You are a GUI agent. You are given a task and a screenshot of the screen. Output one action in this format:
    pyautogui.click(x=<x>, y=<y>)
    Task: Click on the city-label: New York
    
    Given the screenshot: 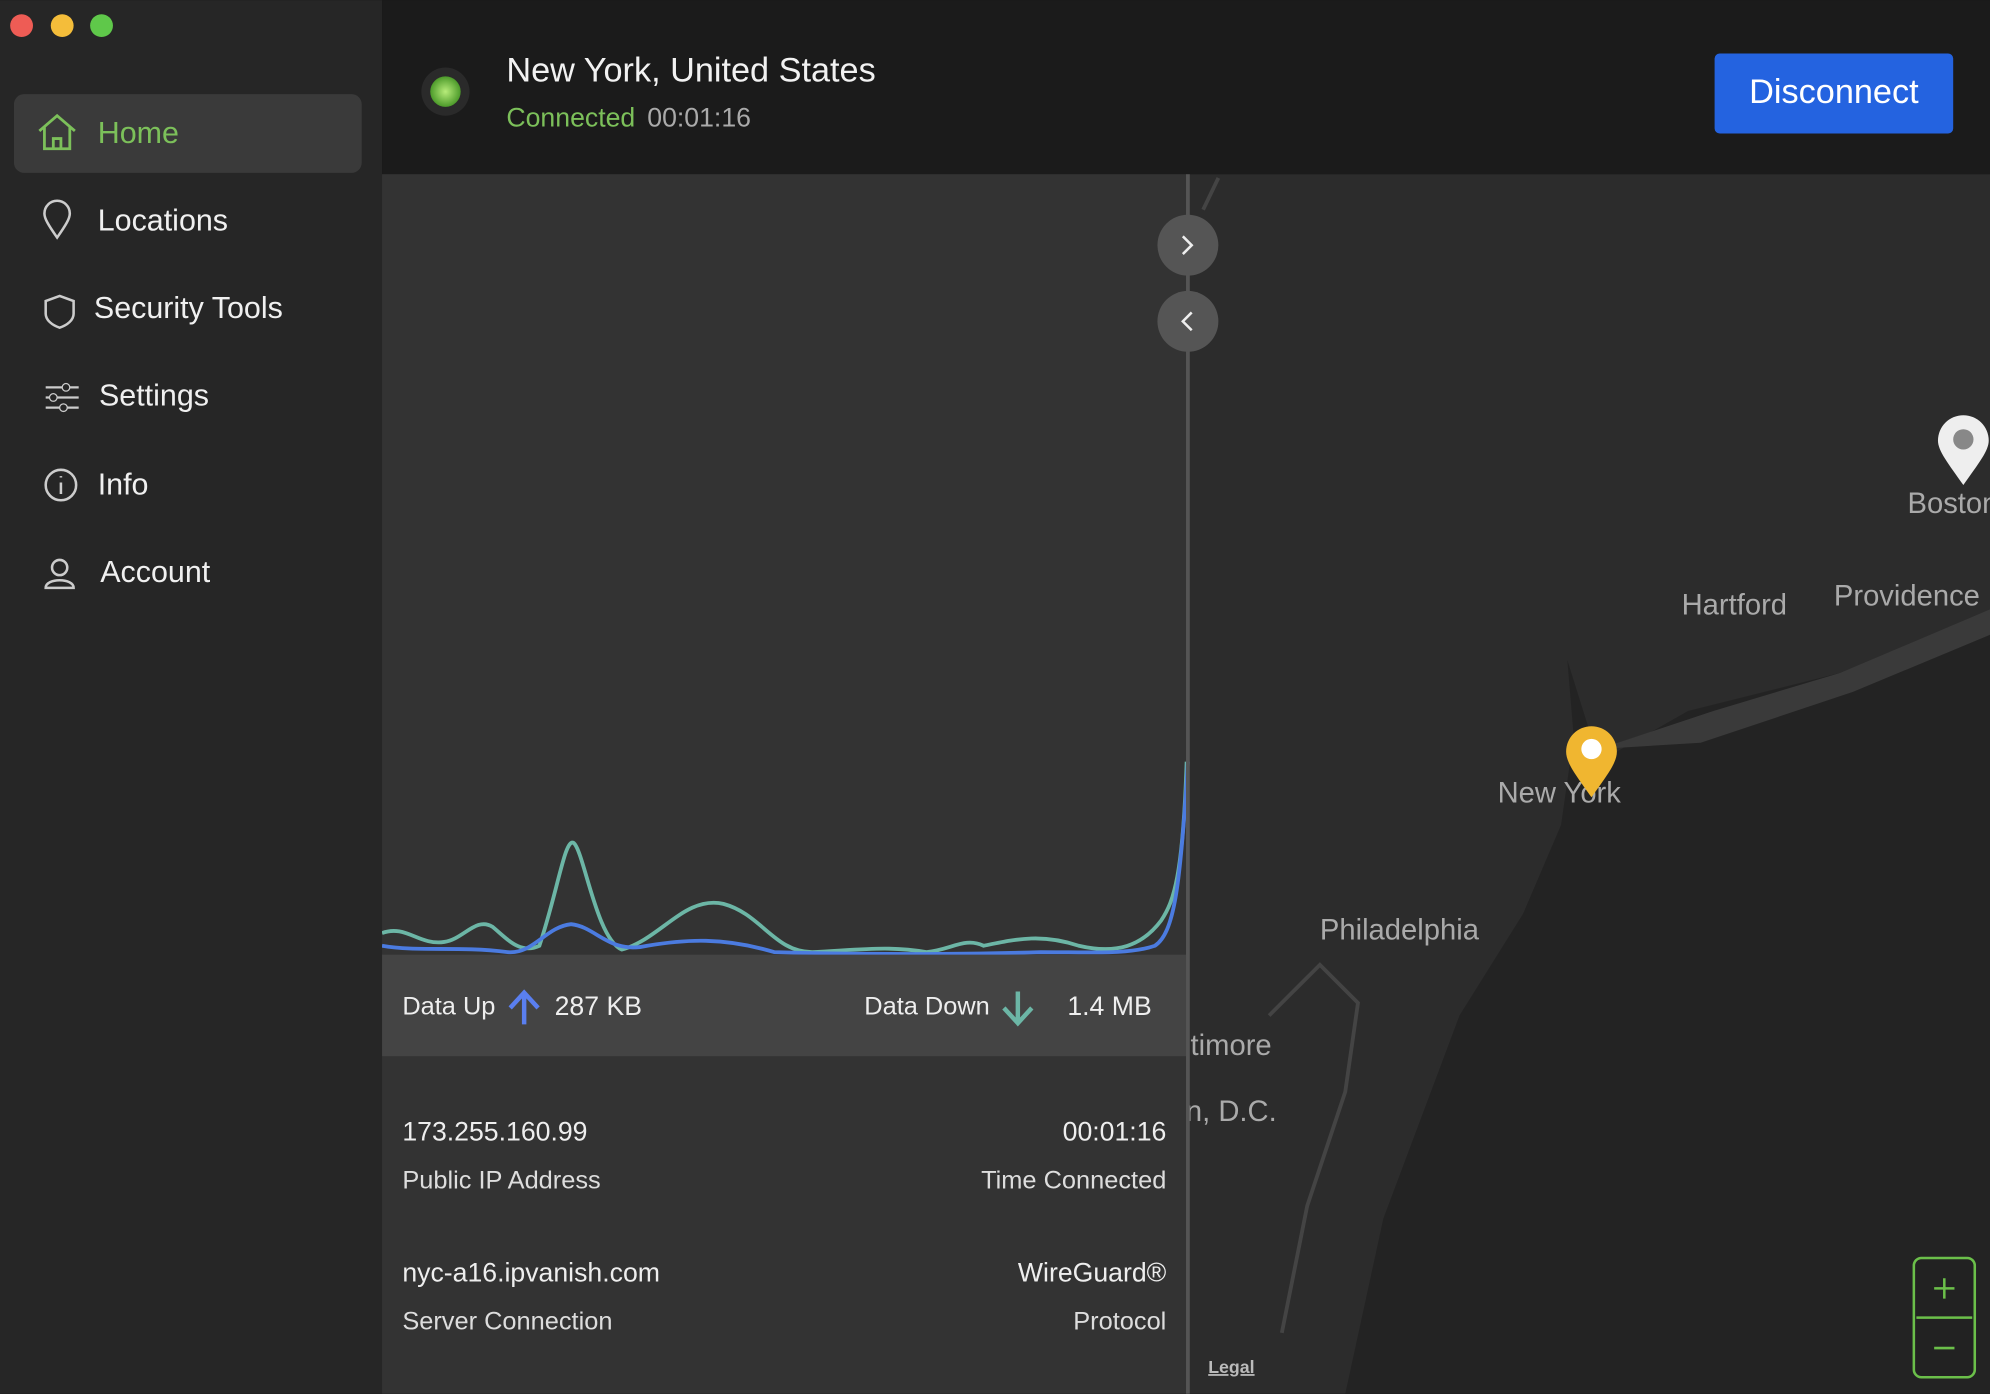 What is the action you would take?
    pyautogui.click(x=1560, y=793)
    